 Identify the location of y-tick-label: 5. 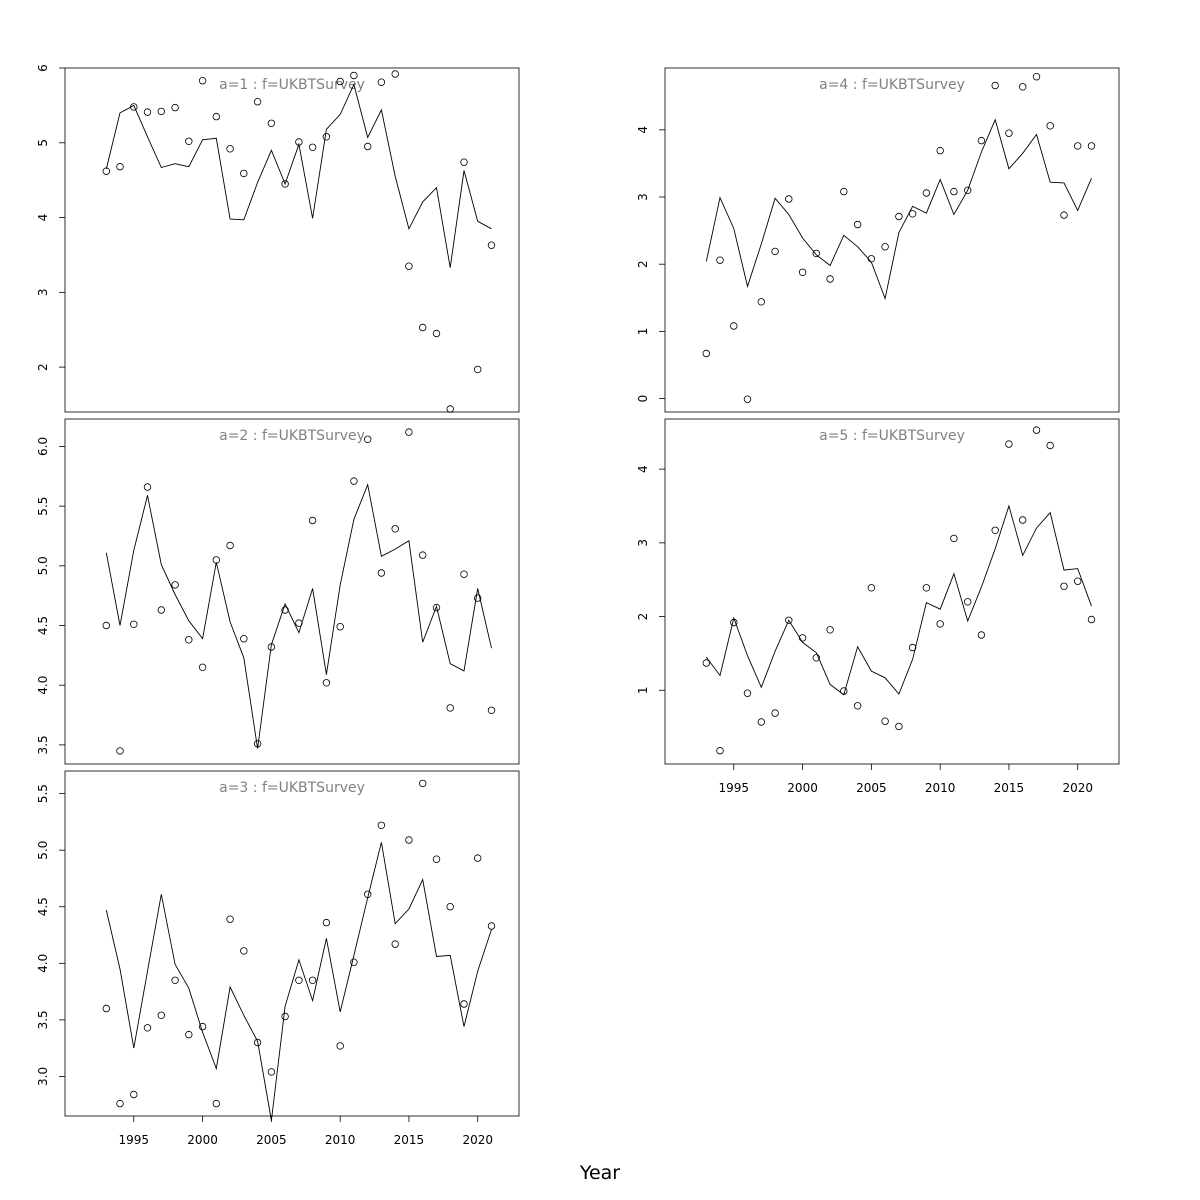
(43, 143).